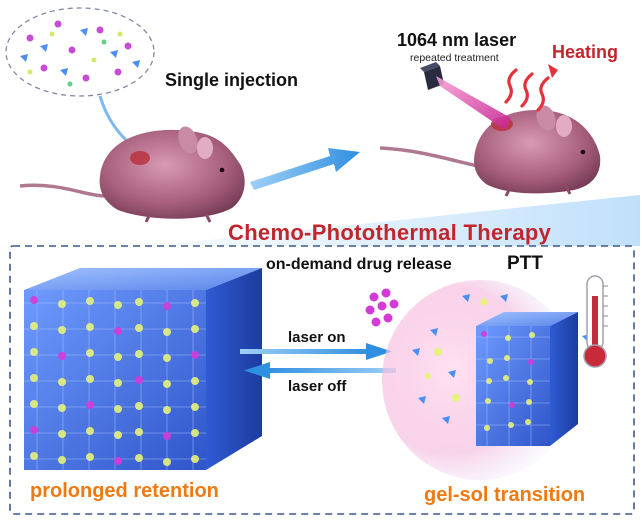 This screenshot has width=642, height=520. Describe the element at coordinates (317, 337) in the screenshot. I see `laser-on-label: laser on` at that location.